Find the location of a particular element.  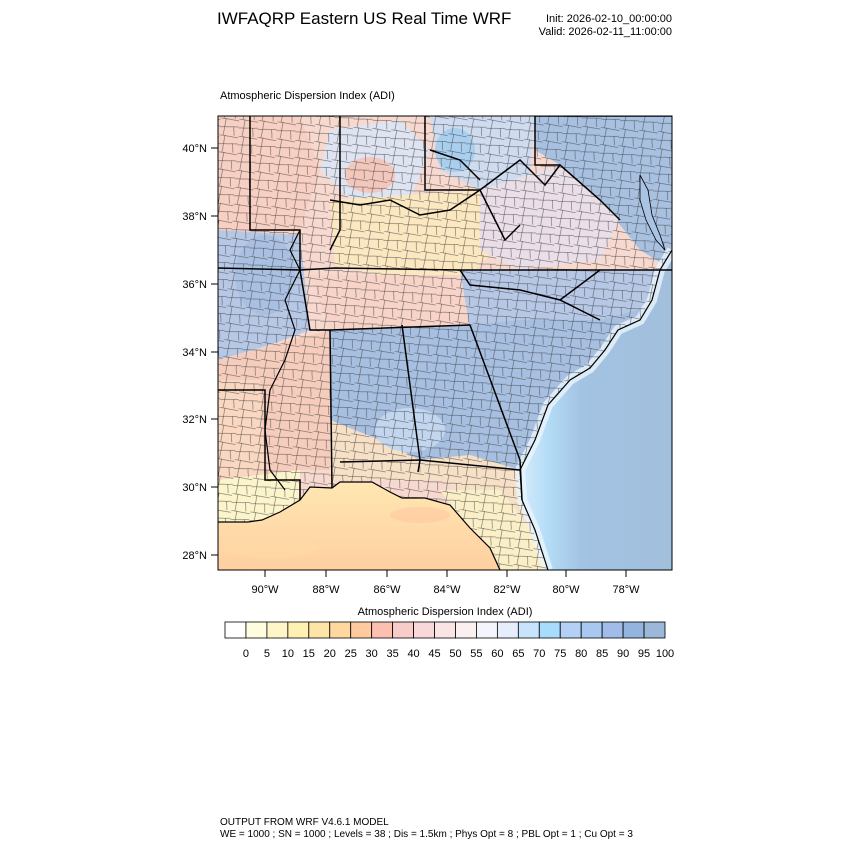

colorbar-label: 85 is located at coordinates (602, 654).